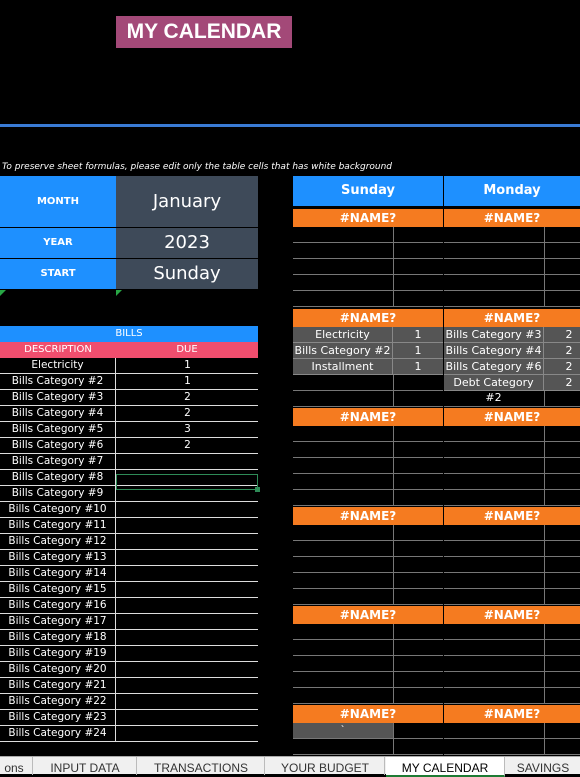  Describe the element at coordinates (129, 526) in the screenshot. I see `table-row: Bills Category #11` at that location.